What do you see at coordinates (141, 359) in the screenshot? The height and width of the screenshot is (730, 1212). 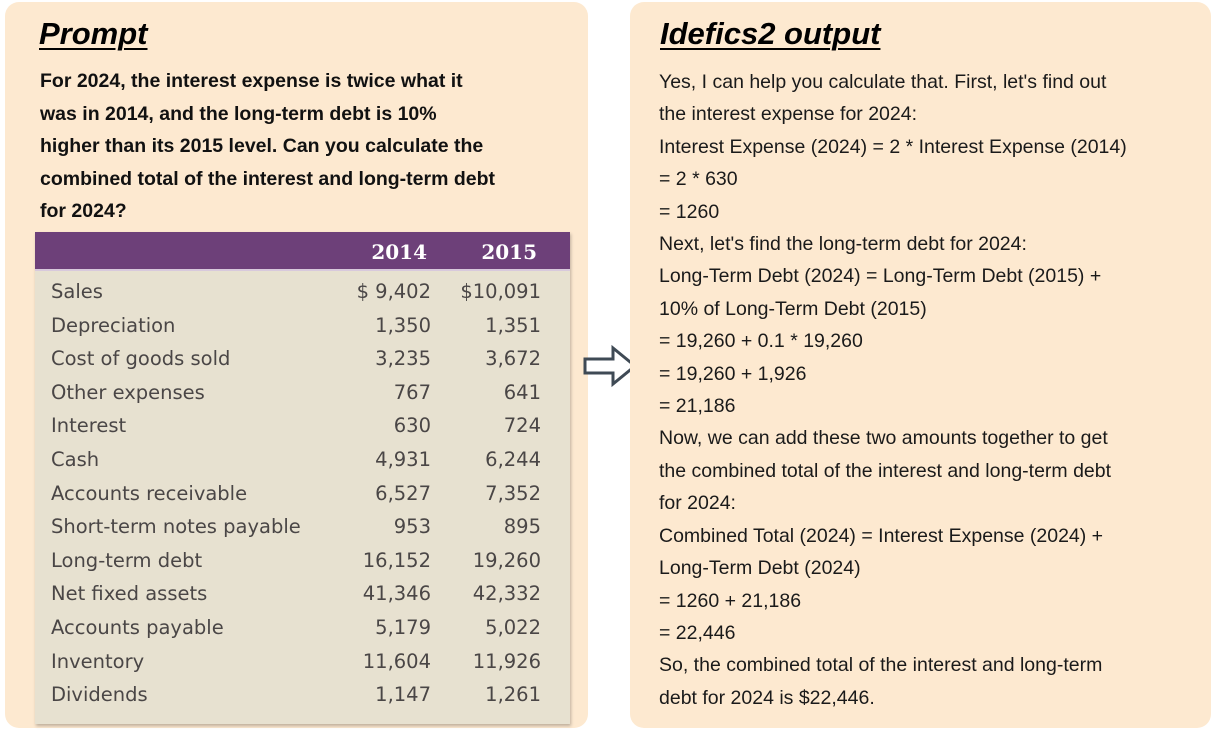 I see `row-label: Cost of goods sold` at bounding box center [141, 359].